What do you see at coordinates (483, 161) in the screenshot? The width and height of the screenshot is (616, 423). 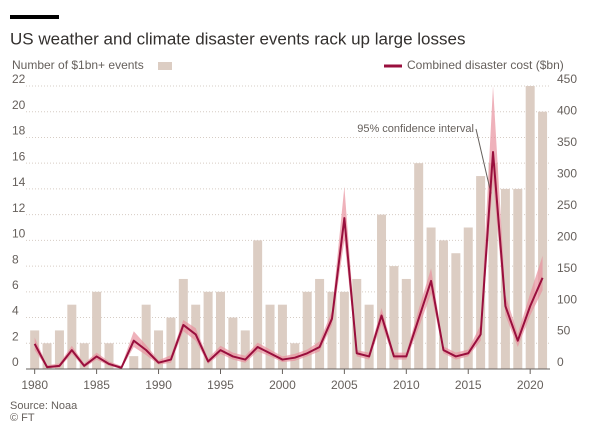 I see `annotation-line` at bounding box center [483, 161].